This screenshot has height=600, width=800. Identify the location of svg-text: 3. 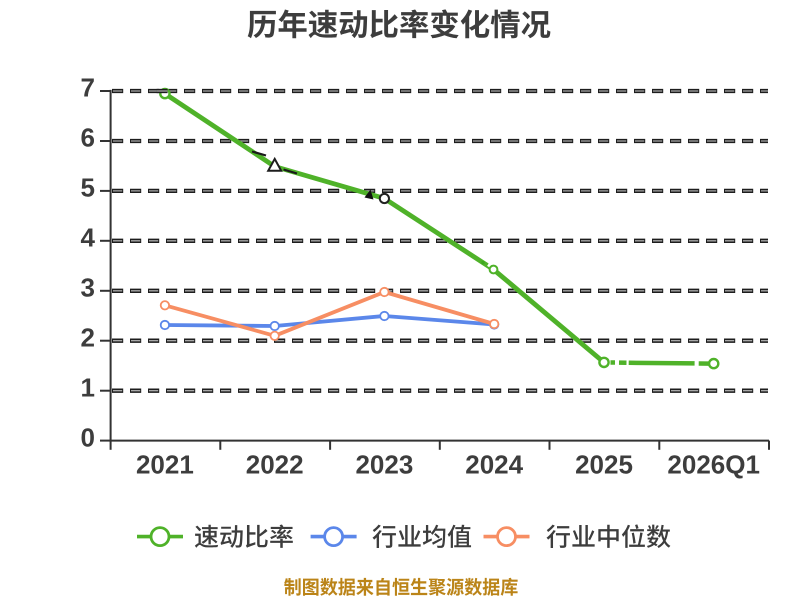
(88, 288).